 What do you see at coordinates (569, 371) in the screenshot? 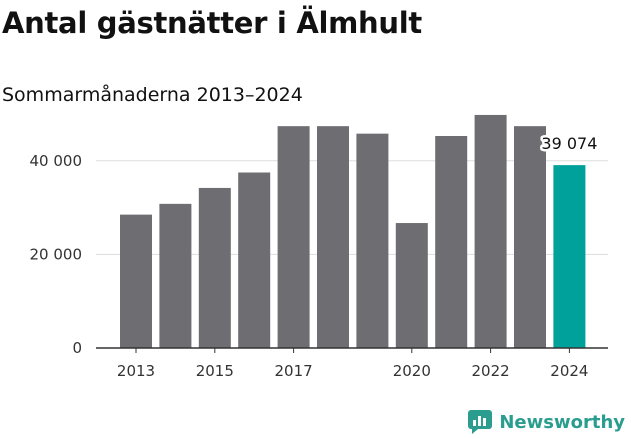
I see `x-tick-label: 2024` at bounding box center [569, 371].